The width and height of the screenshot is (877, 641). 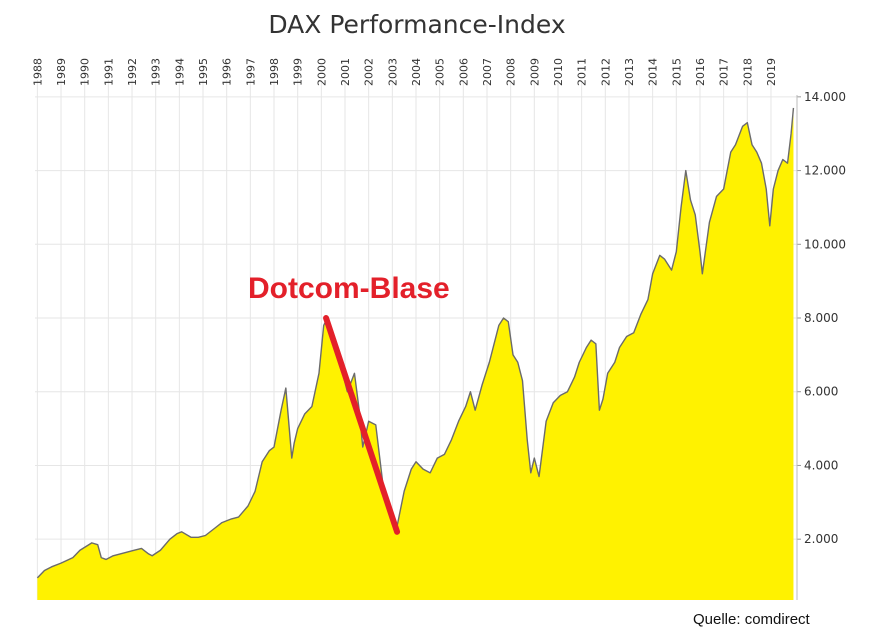 I want to click on y-tick-label: 8.000, so click(x=821, y=318).